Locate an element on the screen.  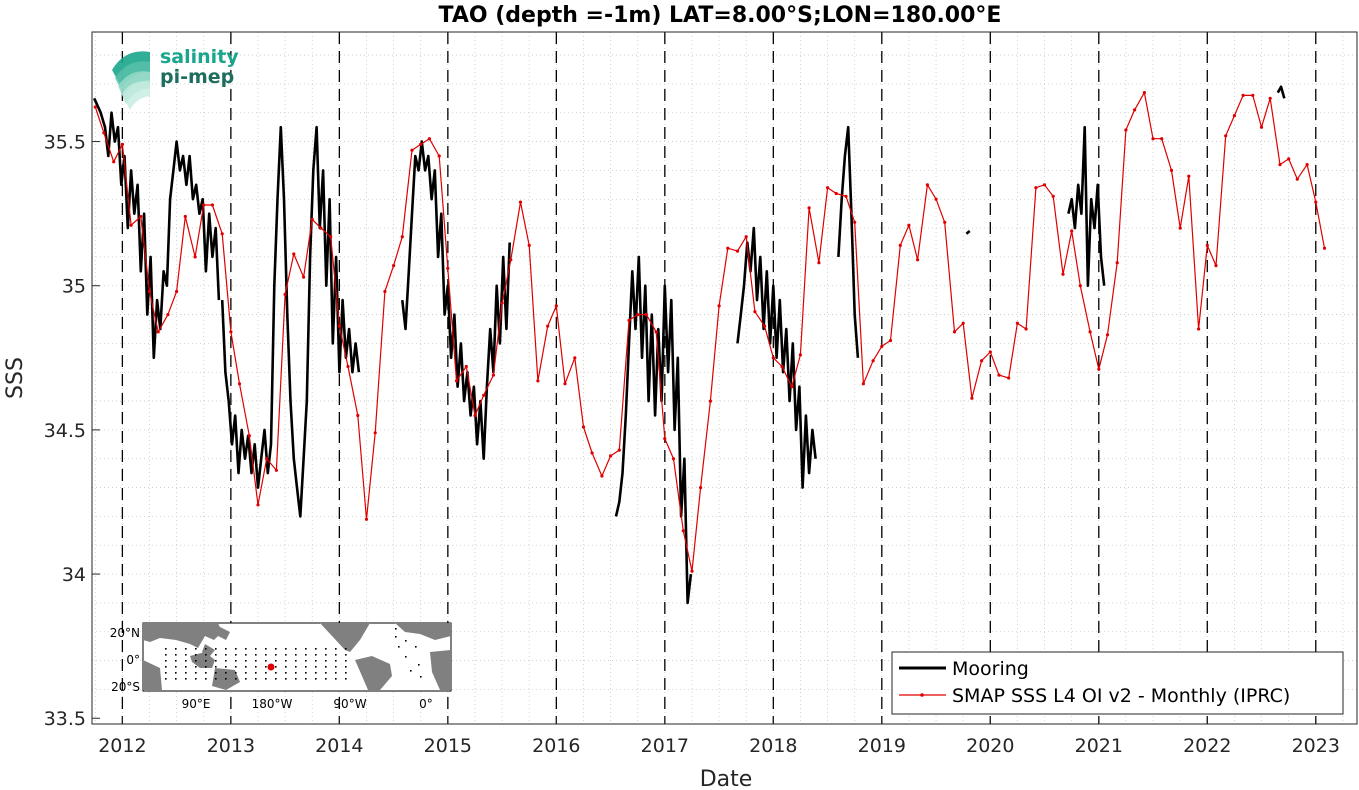
map-xlabel-180w: 180°W is located at coordinates (272, 704).